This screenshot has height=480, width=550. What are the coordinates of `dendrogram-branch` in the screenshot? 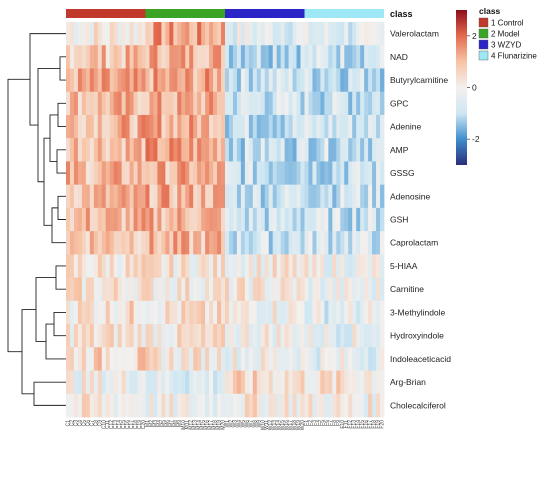 It's located at (60, 277).